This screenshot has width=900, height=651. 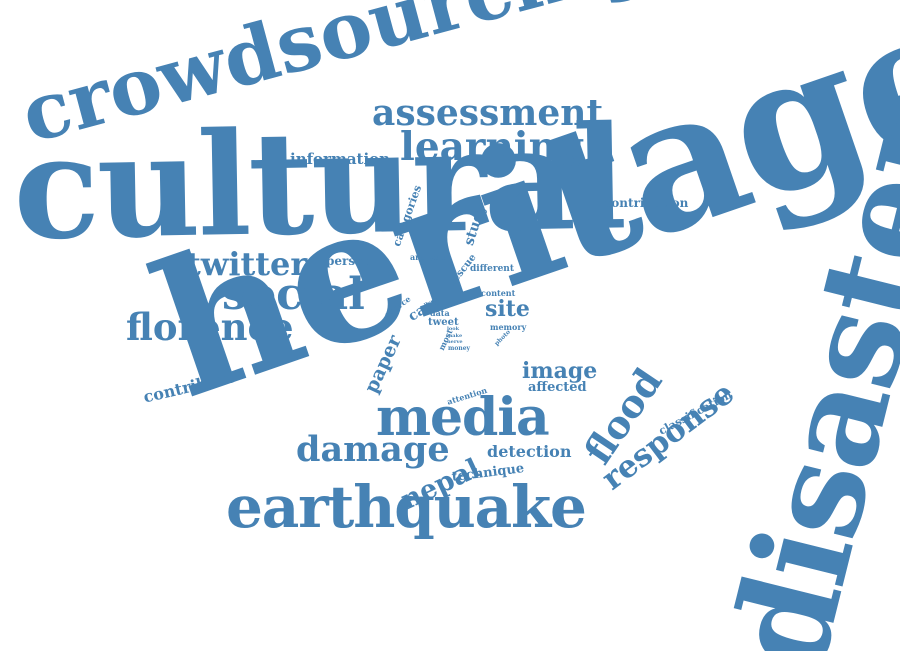 What do you see at coordinates (529, 452) in the screenshot?
I see `word-detection: detection` at bounding box center [529, 452].